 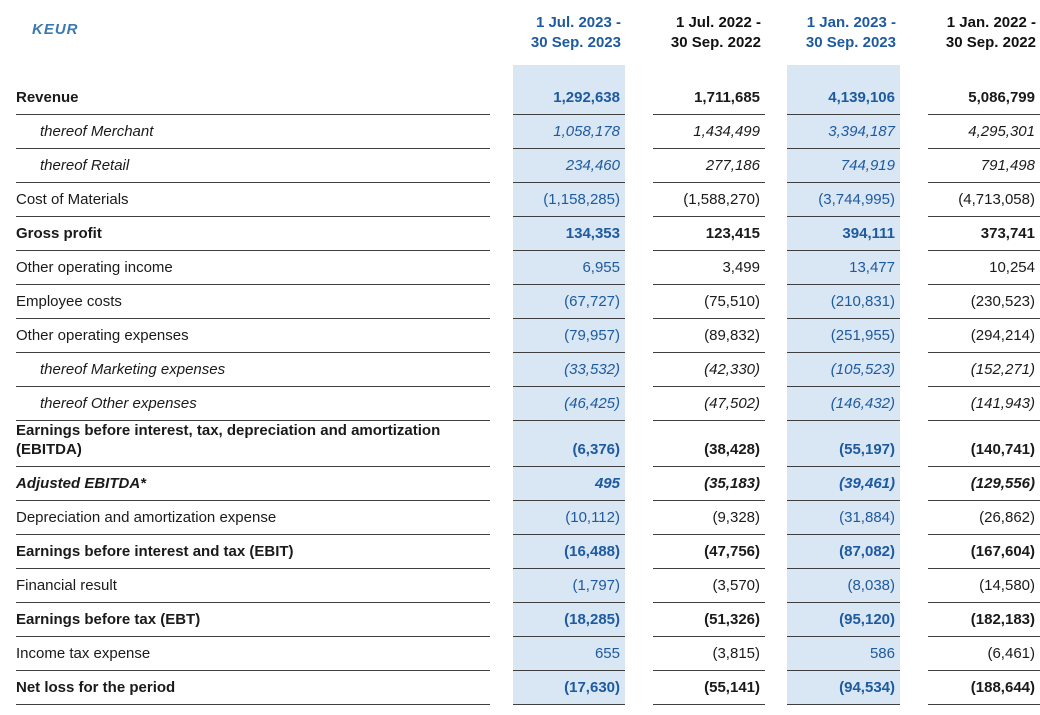 I want to click on cell-value: (6,461), so click(x=984, y=654).